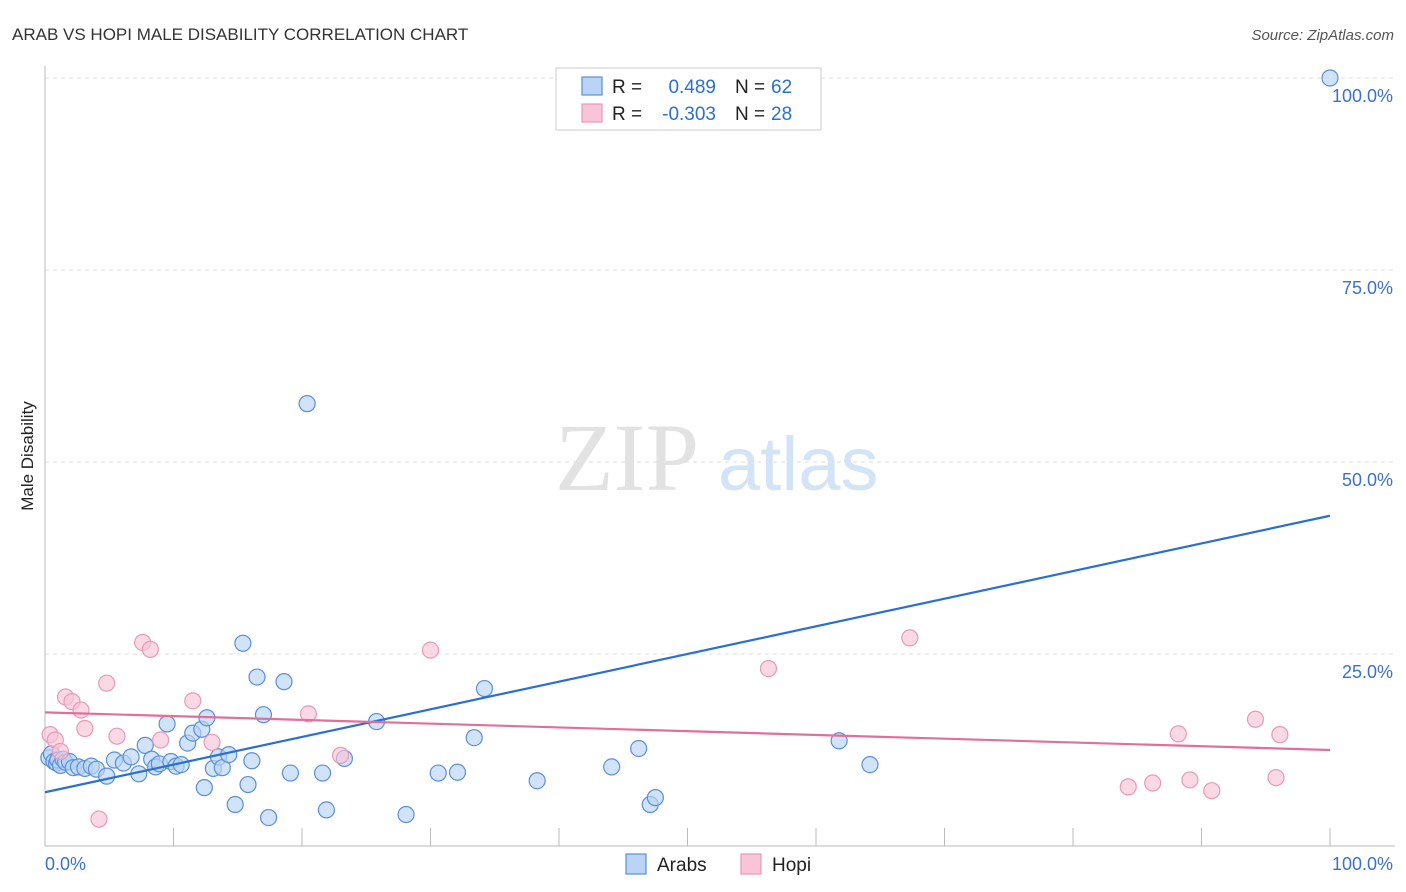  What do you see at coordinates (1362, 864) in the screenshot?
I see `x-tick-label: 100.0%` at bounding box center [1362, 864].